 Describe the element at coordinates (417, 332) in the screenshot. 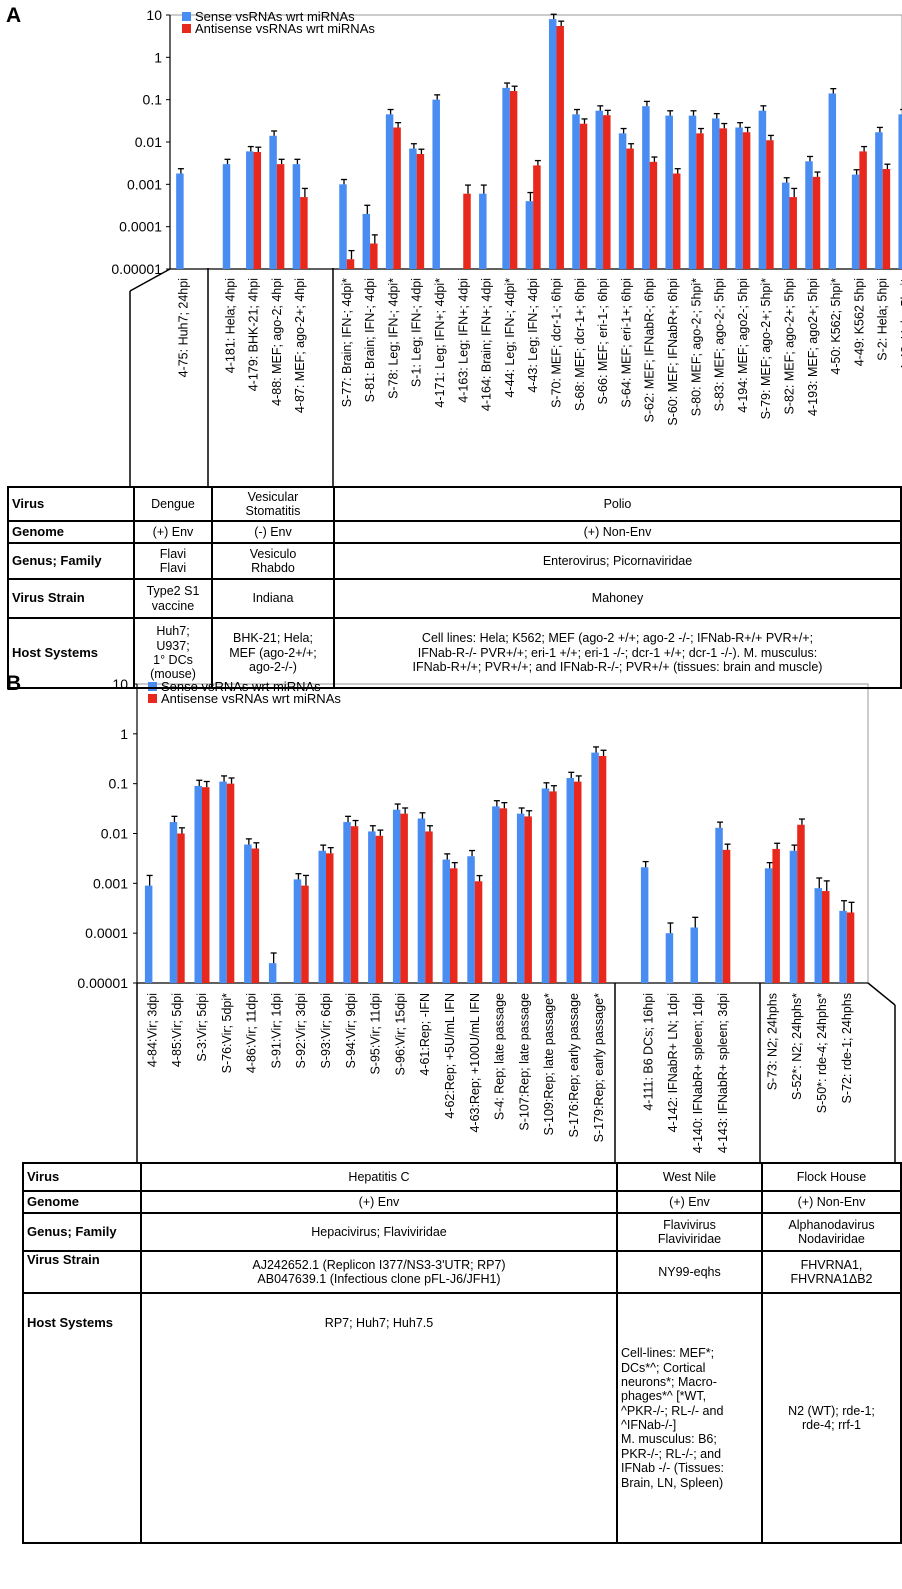

I see `x-tick-label: S-1: Leg; IFN-; 4dpi` at that location.